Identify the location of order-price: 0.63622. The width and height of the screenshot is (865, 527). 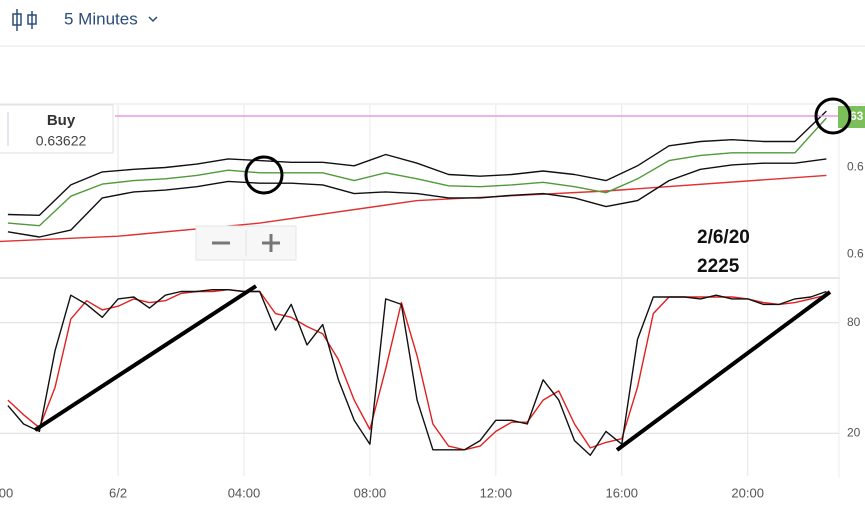
(61, 141).